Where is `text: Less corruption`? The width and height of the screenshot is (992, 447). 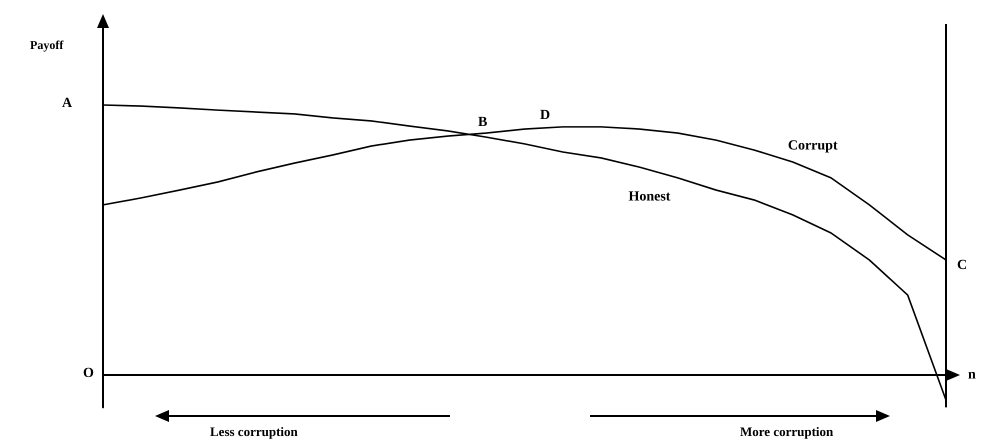 text: Less corruption is located at coordinates (254, 432).